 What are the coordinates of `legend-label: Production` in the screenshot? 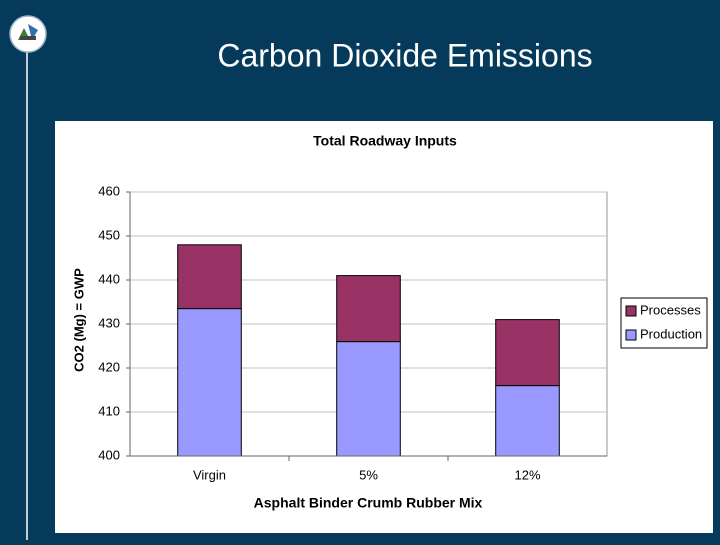 It's located at (671, 333).